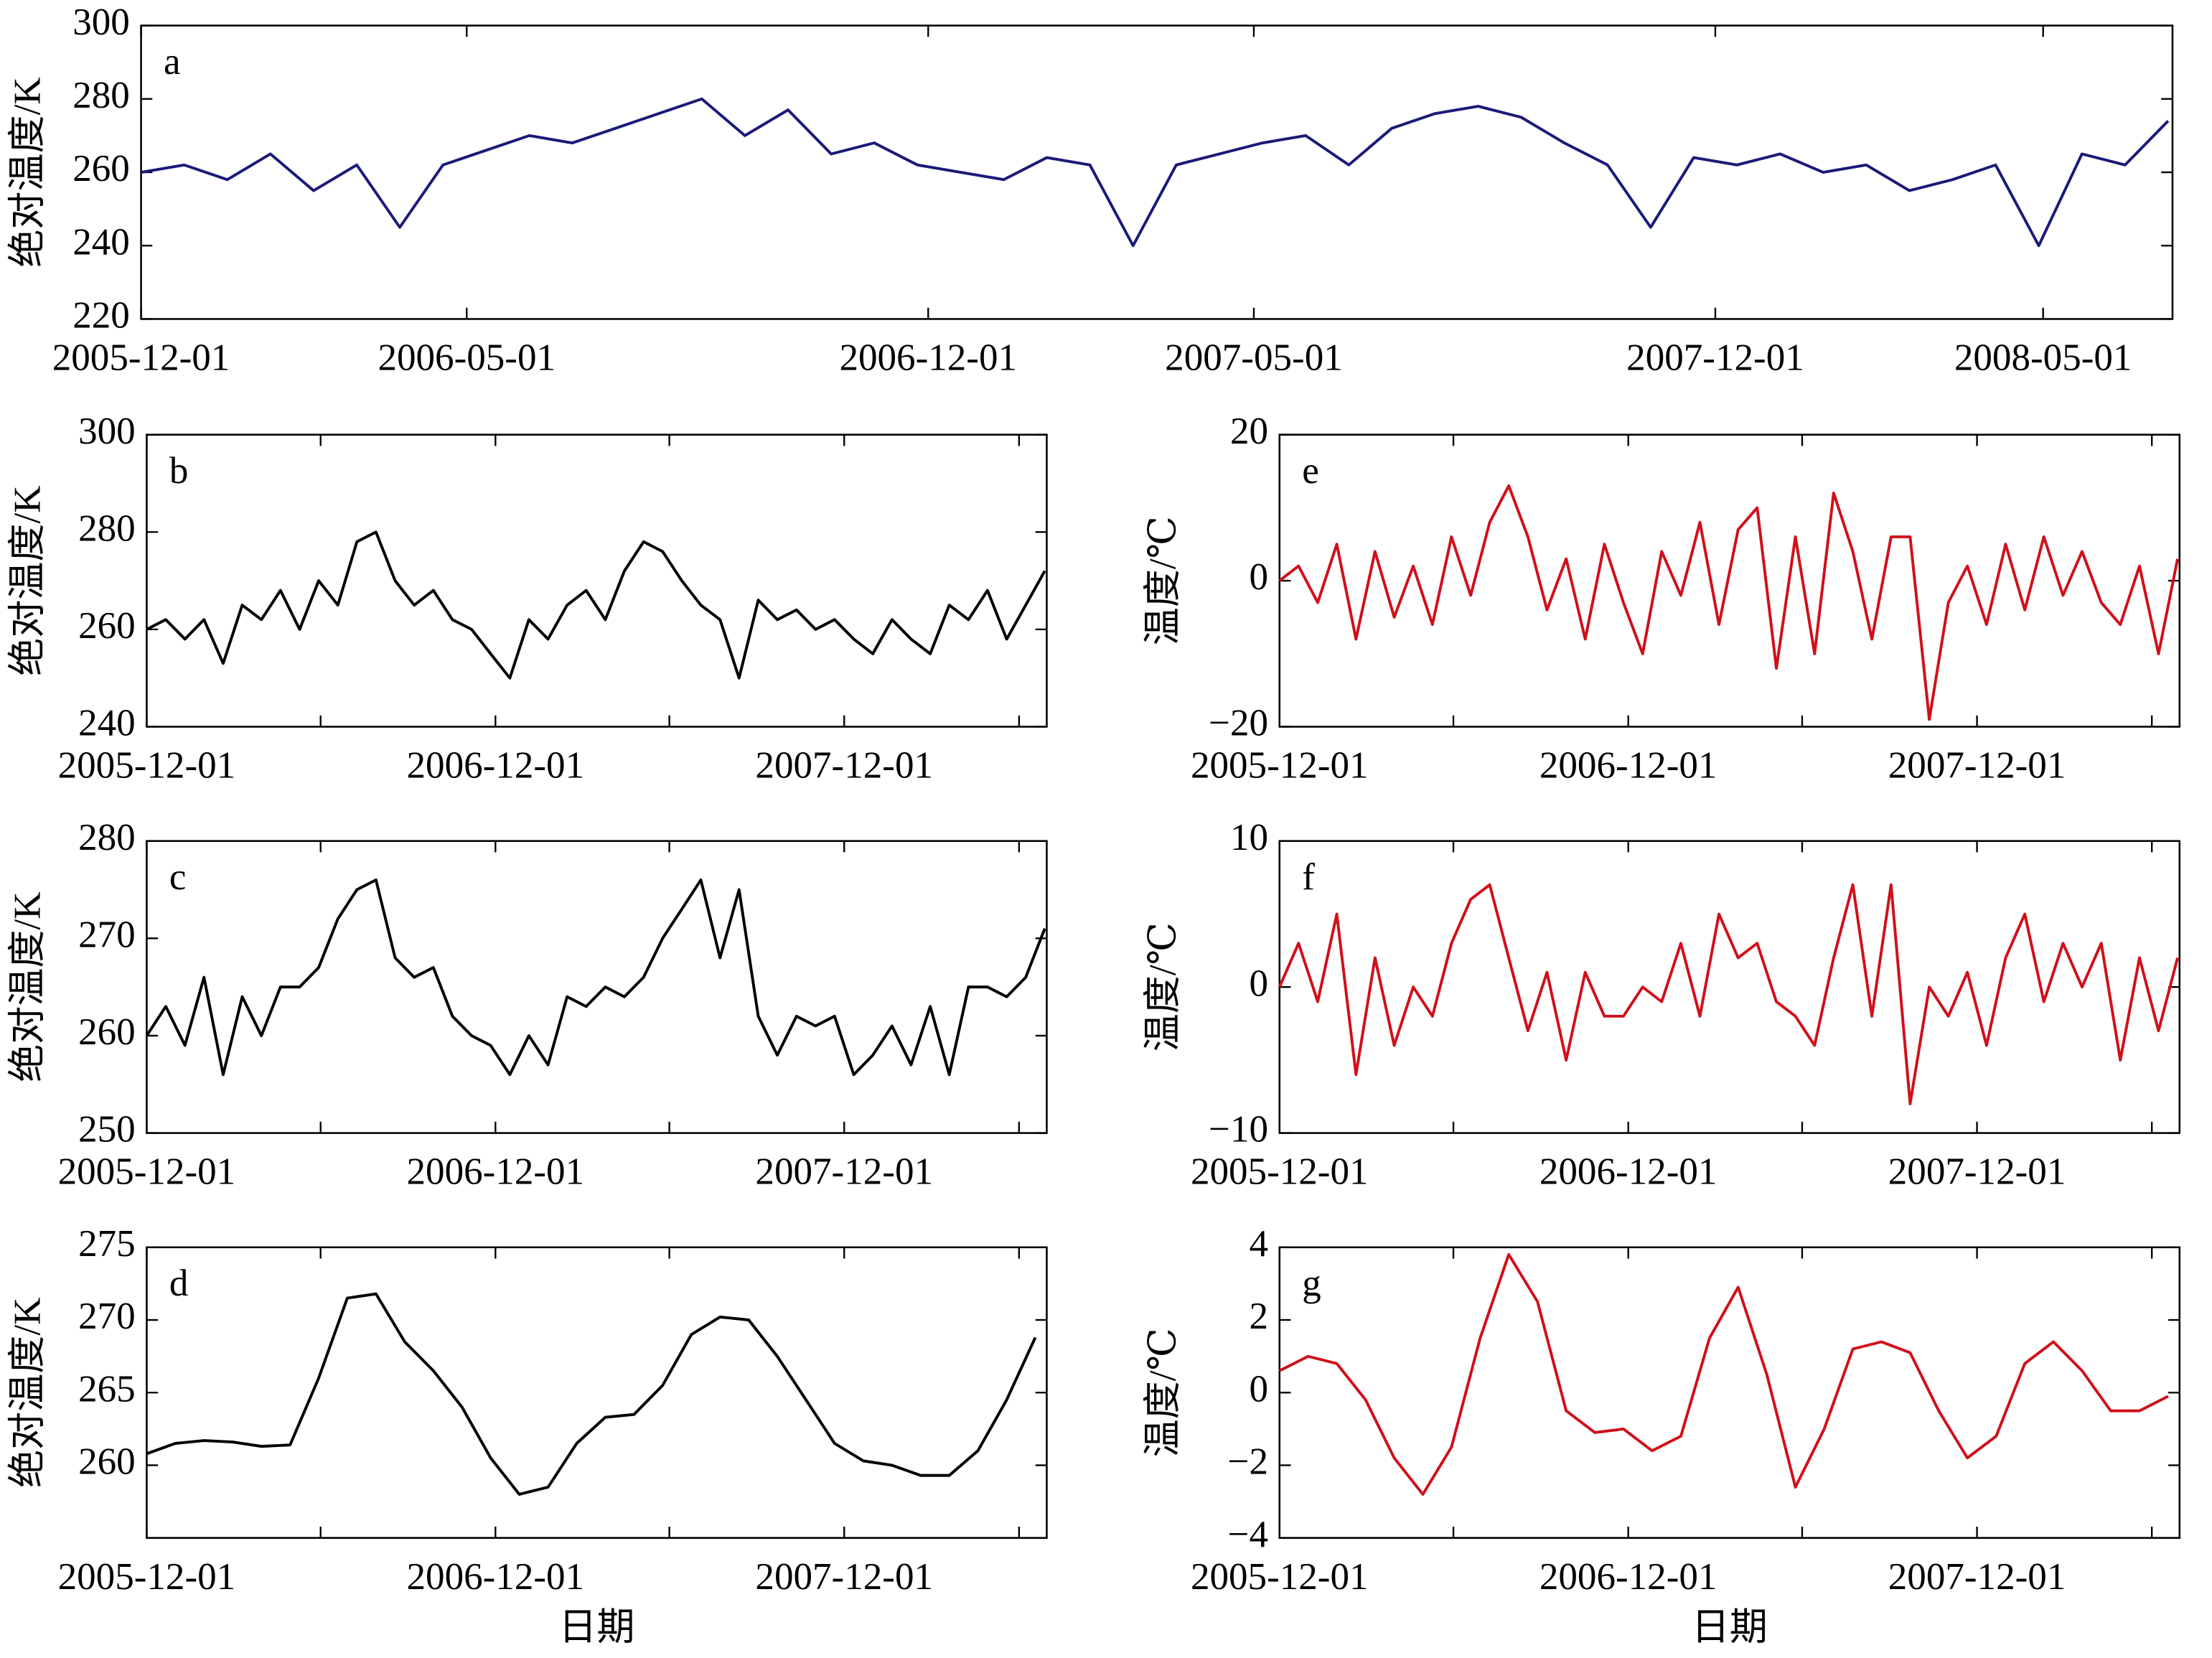  What do you see at coordinates (1248, 1535) in the screenshot?
I see `y-tick-label: −4` at bounding box center [1248, 1535].